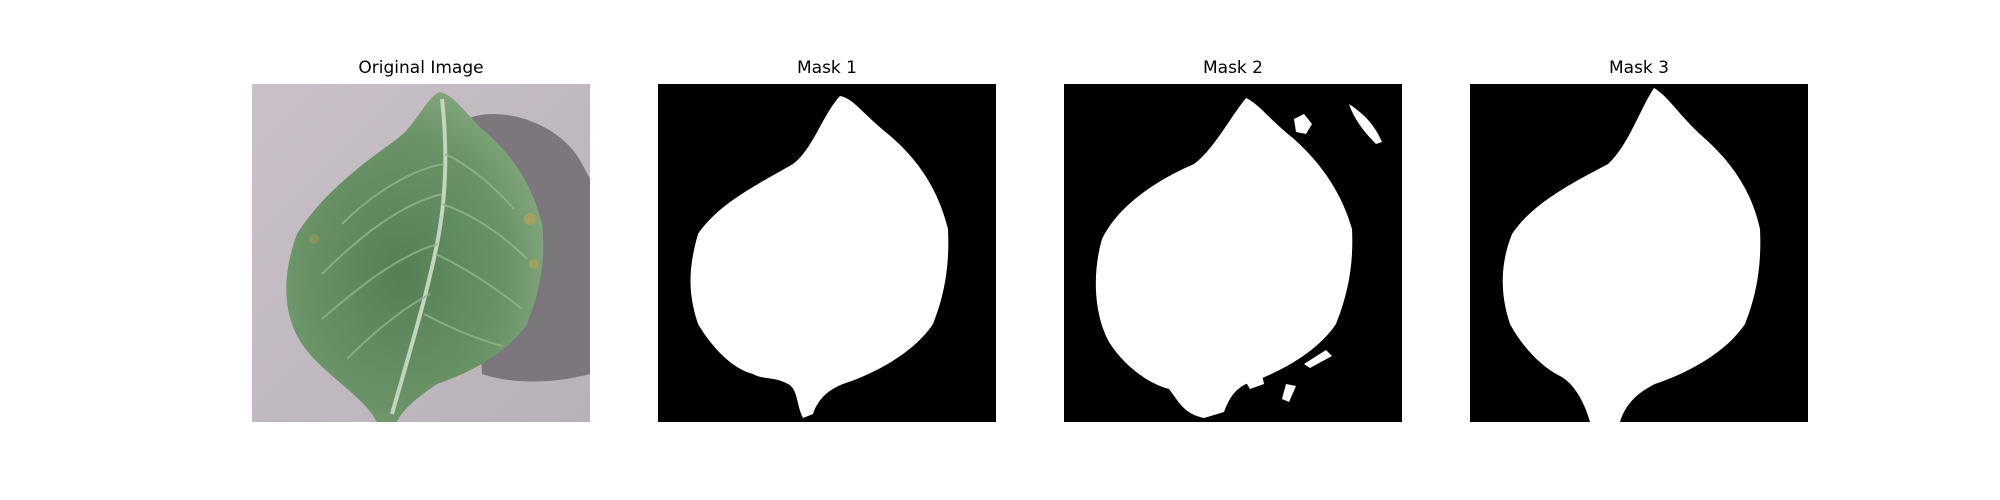 The width and height of the screenshot is (2000, 500). I want to click on leaf-photo-image, so click(421, 253).